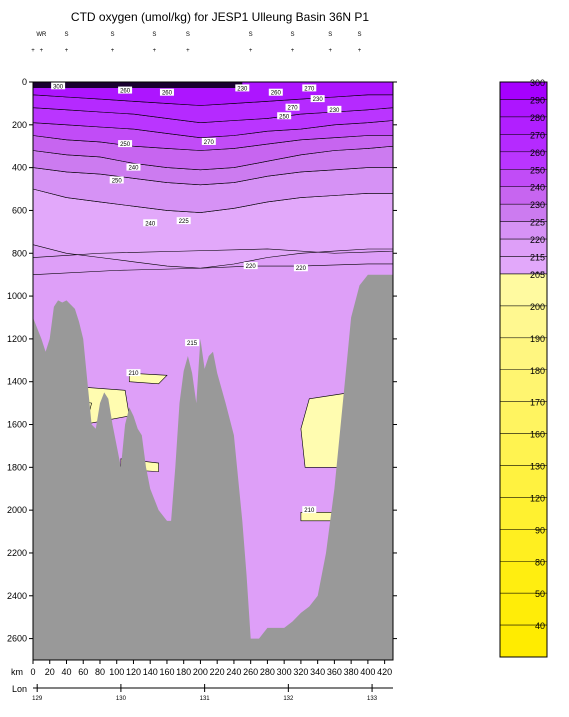 This screenshot has width=569, height=717. Describe the element at coordinates (188, 51) in the screenshot. I see `station-marker-4: +` at that location.